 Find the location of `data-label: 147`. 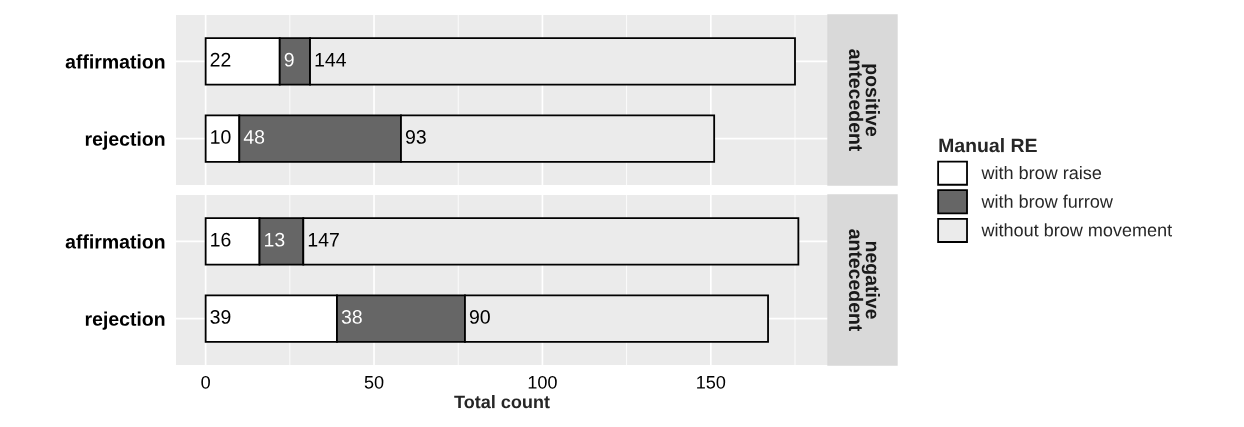

data-label: 147 is located at coordinates (323, 240).